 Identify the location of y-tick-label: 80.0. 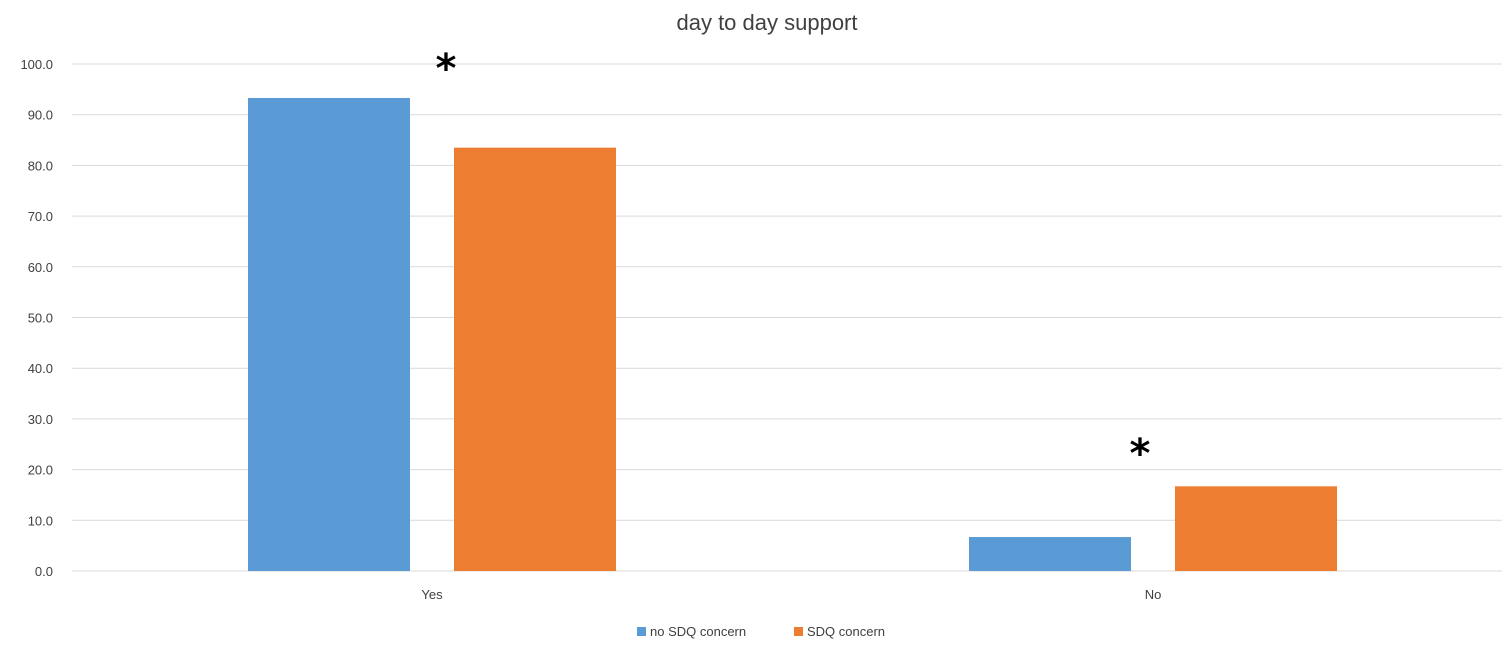
(40, 165).